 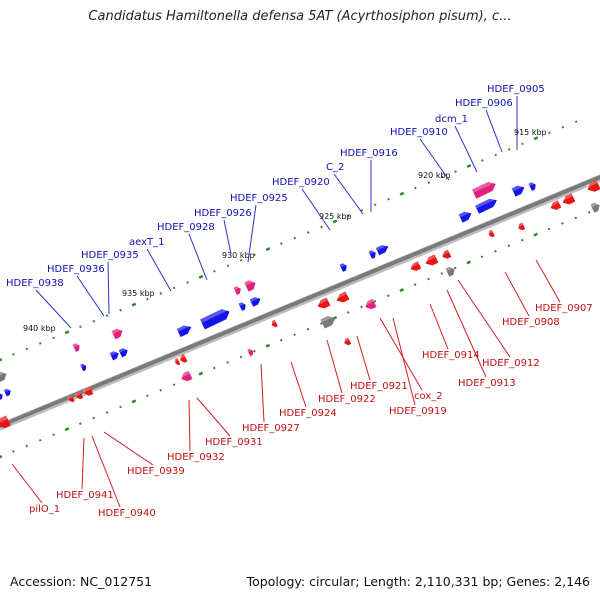 What do you see at coordinates (127, 513) in the screenshot?
I see `reverse-gene-label: HDEF_0940` at bounding box center [127, 513].